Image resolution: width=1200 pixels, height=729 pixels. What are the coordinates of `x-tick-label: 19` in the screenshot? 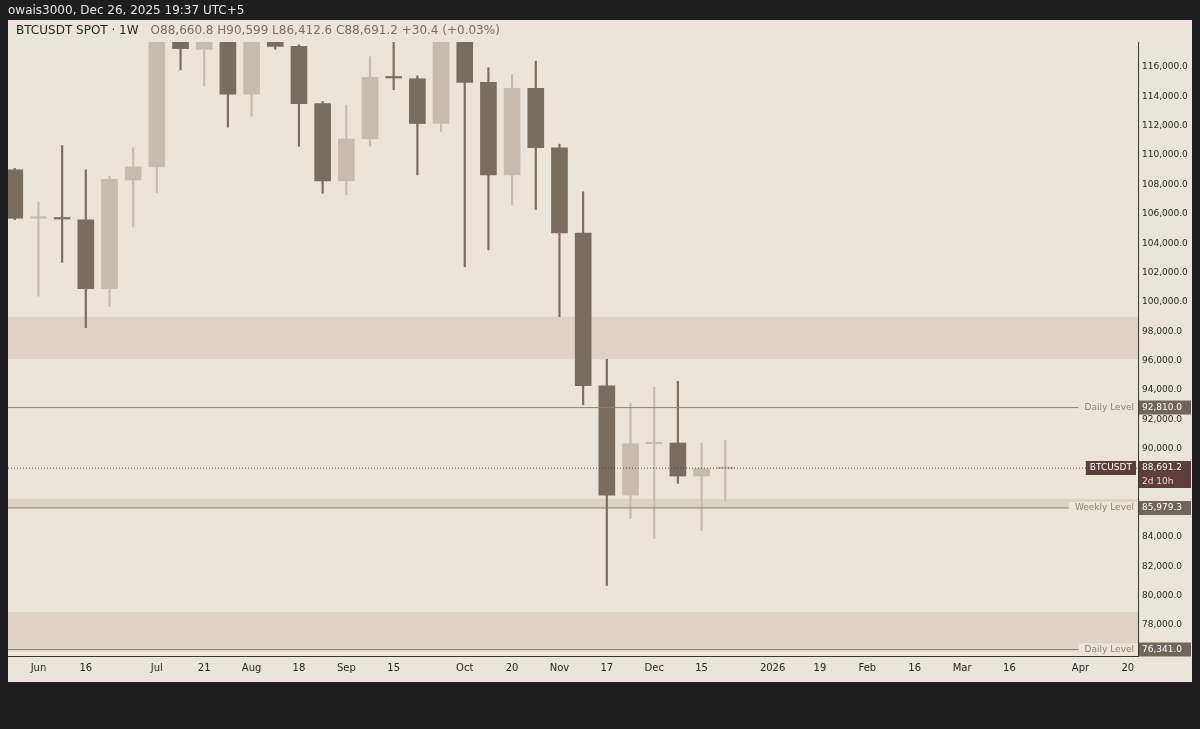 It's located at (820, 667).